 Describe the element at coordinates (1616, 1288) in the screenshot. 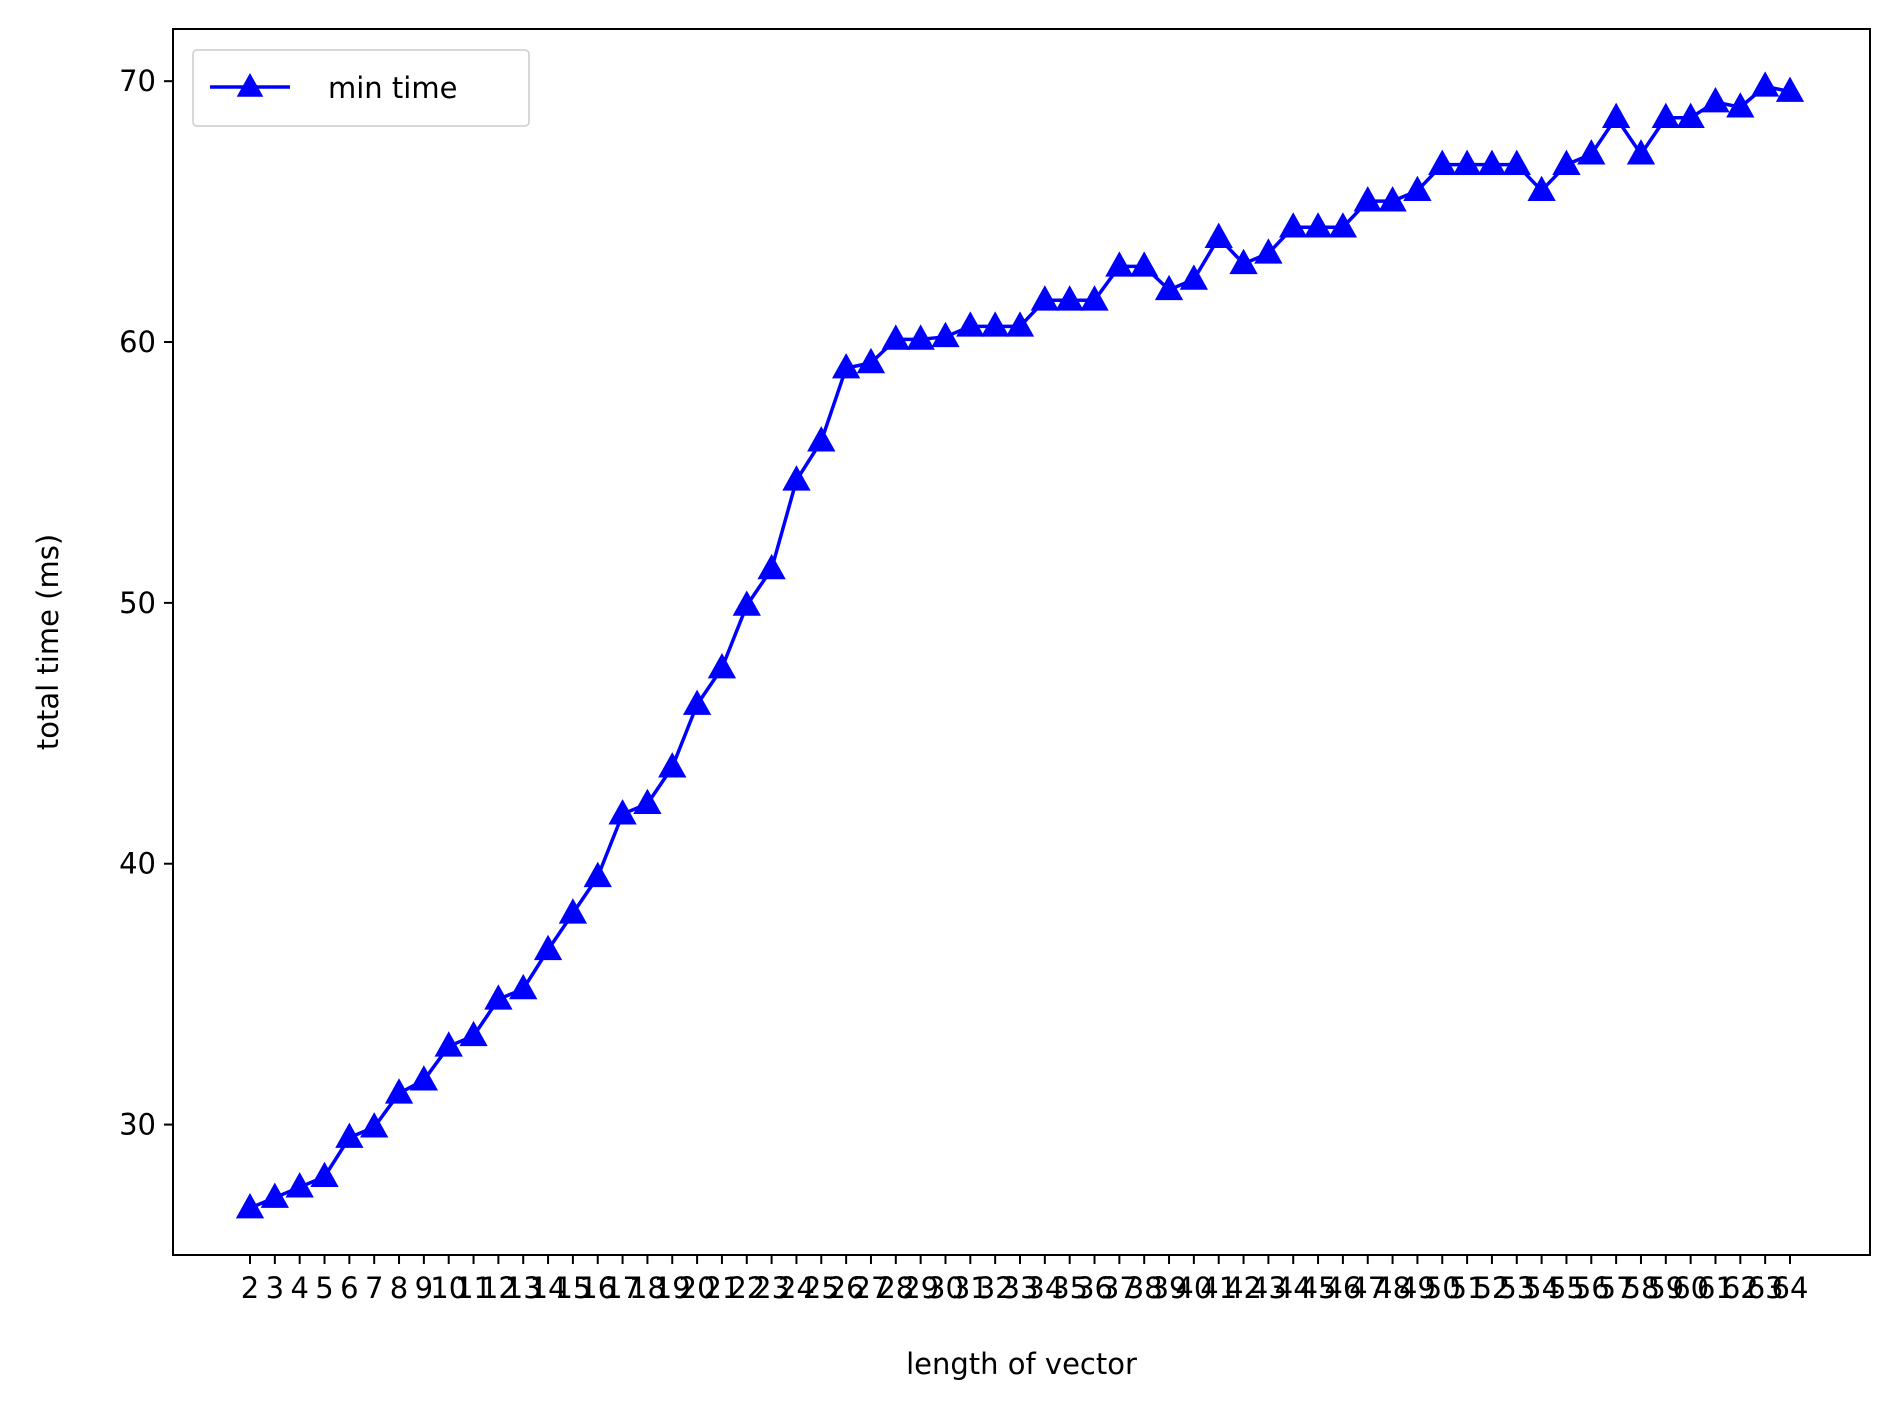

I see `x-tick-label-57: 57` at that location.